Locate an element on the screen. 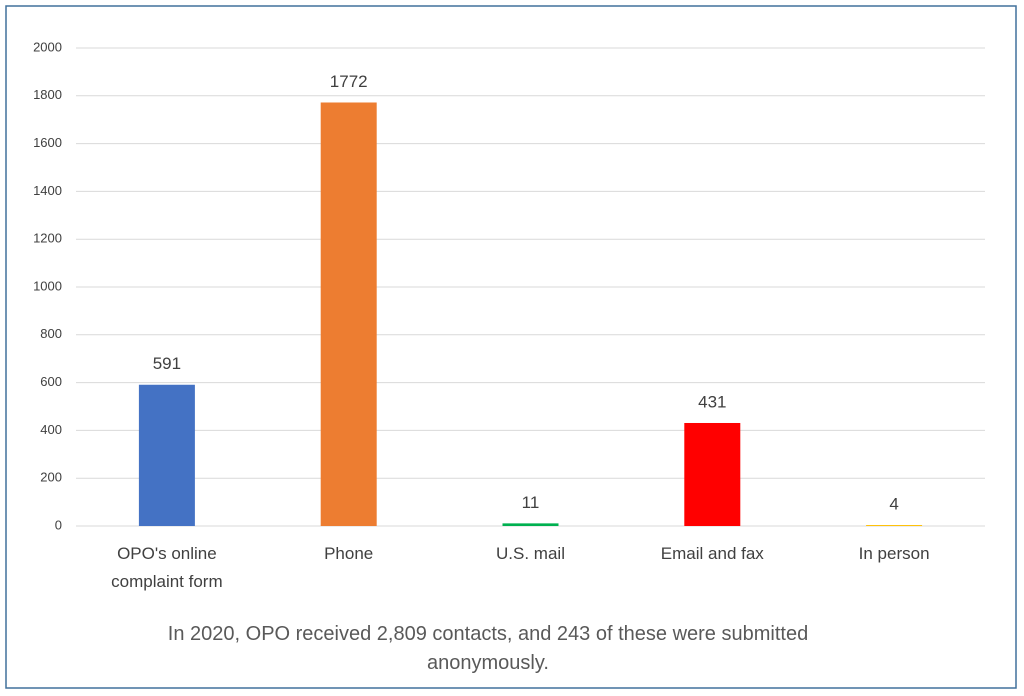  x-tick-label: OPO's online complaint form is located at coordinates (167, 567).